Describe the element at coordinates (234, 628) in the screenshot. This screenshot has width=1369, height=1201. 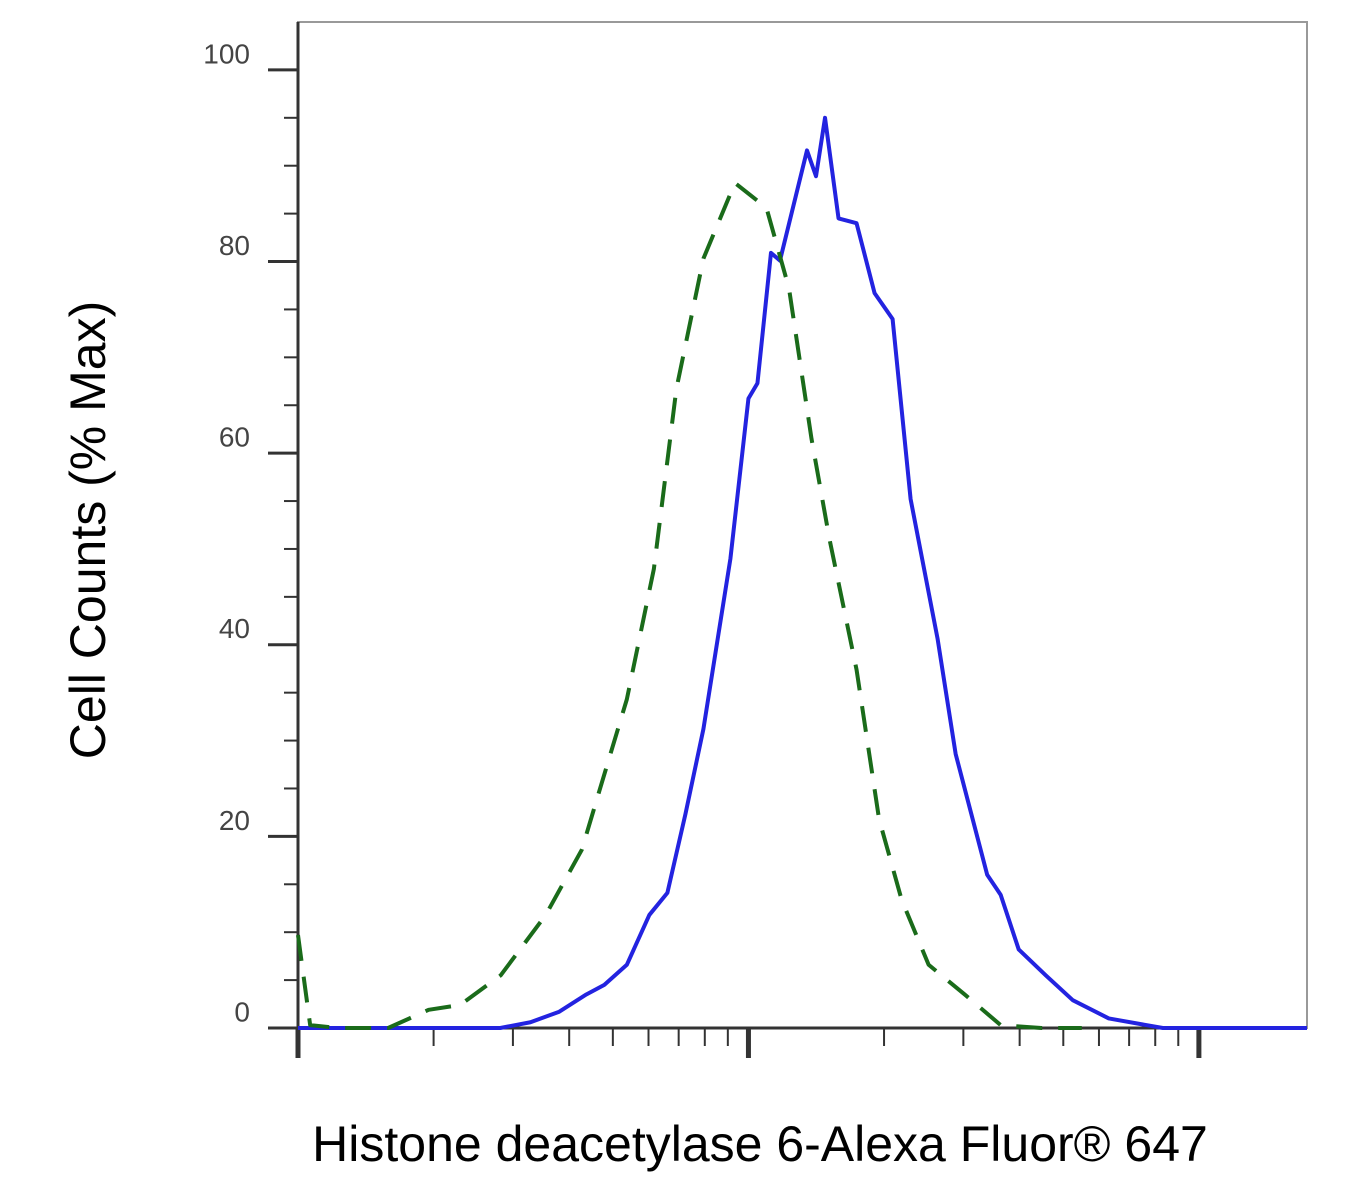
I see `y-tick-label: 40` at that location.